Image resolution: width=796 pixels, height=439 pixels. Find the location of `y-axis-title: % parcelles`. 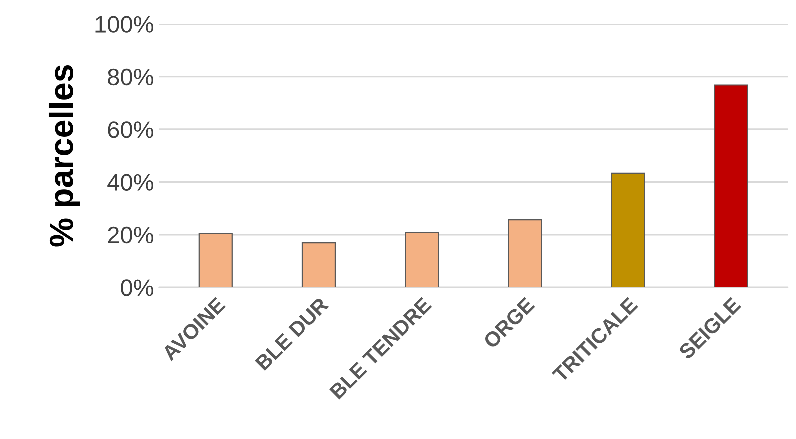

y-axis-title: % parcelles is located at coordinates (64, 156).